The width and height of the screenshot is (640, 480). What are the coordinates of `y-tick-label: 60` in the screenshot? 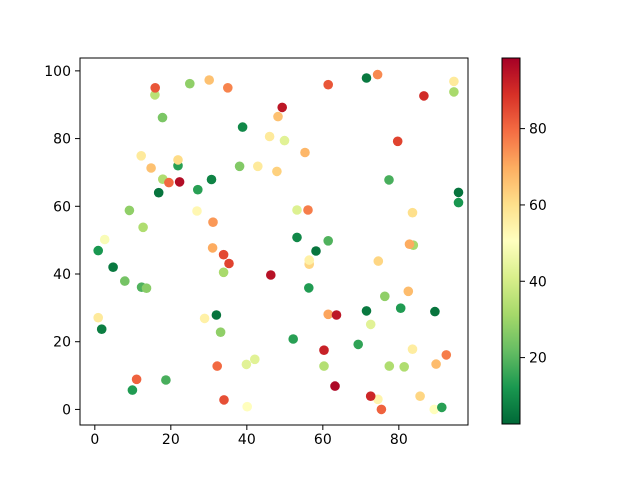 It's located at (62, 207).